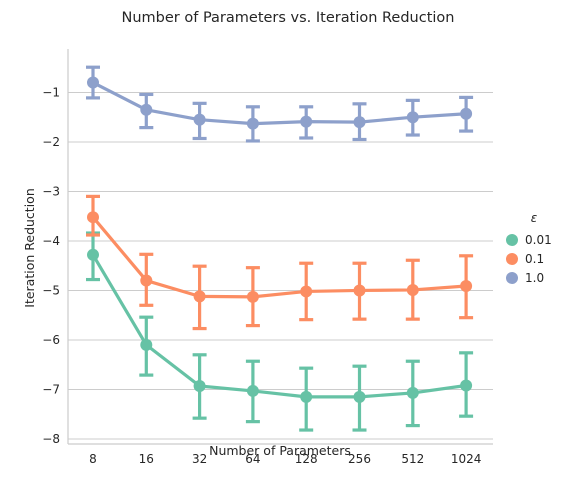 The width and height of the screenshot is (577, 500). What do you see at coordinates (252, 459) in the screenshot?
I see `x-tick-label: 64` at bounding box center [252, 459].